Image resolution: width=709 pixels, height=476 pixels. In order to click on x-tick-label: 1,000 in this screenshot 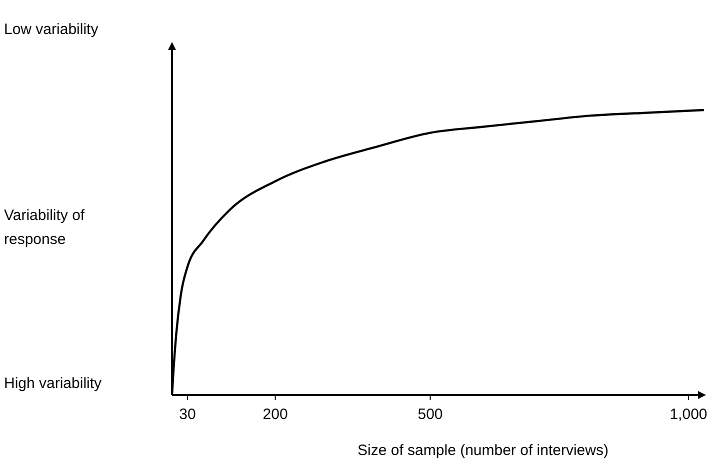, I will do `click(689, 414)`.